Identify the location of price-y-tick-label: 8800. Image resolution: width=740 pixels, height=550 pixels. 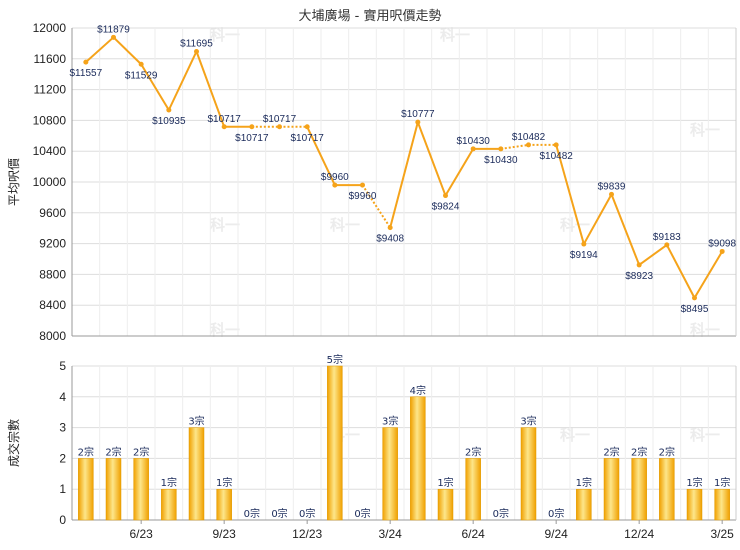
(52, 274).